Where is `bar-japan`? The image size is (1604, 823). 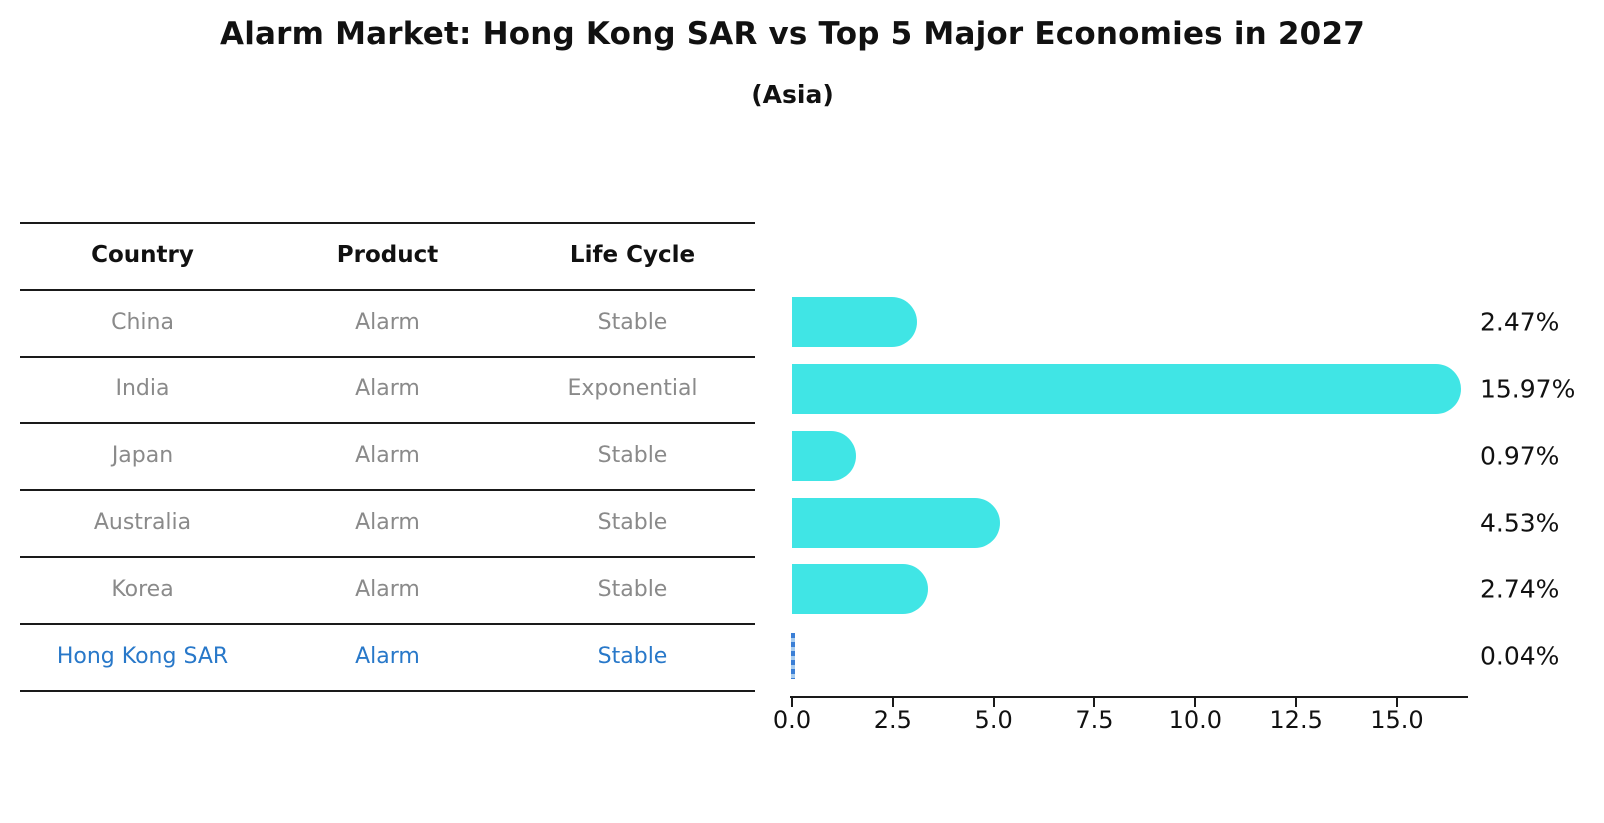 bar-japan is located at coordinates (824, 455).